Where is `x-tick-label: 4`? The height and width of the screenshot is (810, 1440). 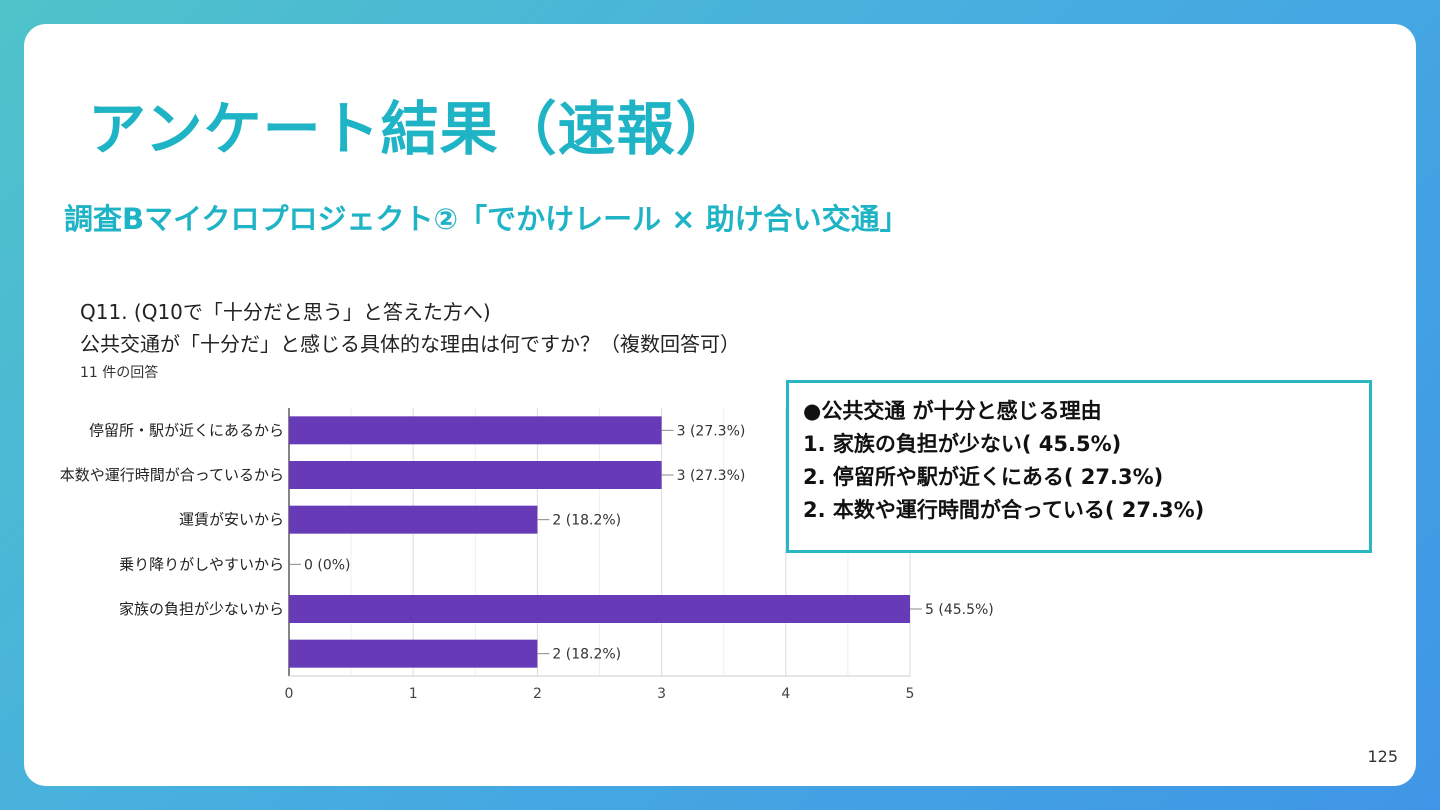
x-tick-label: 4 is located at coordinates (785, 694).